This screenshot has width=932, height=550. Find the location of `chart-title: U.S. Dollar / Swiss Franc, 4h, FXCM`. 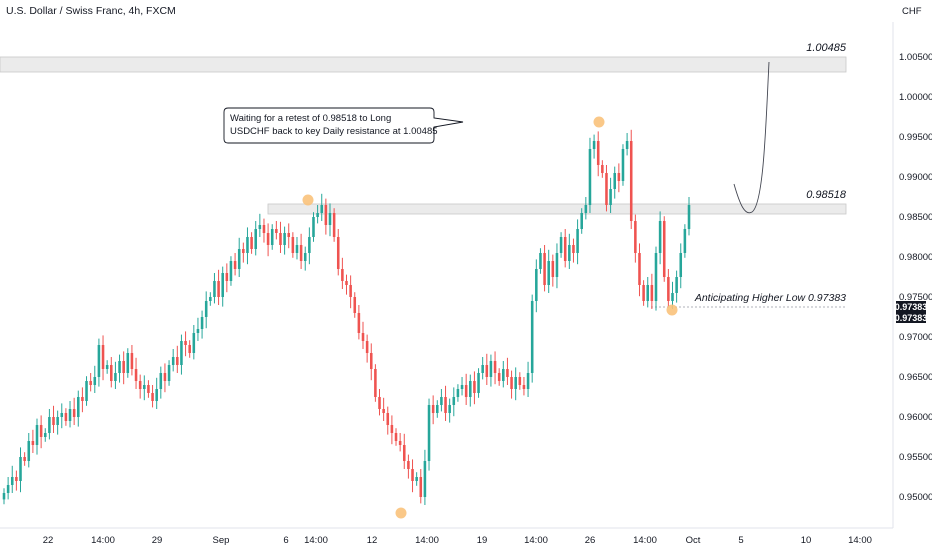

chart-title: U.S. Dollar / Swiss Franc, 4h, FXCM is located at coordinates (91, 11).